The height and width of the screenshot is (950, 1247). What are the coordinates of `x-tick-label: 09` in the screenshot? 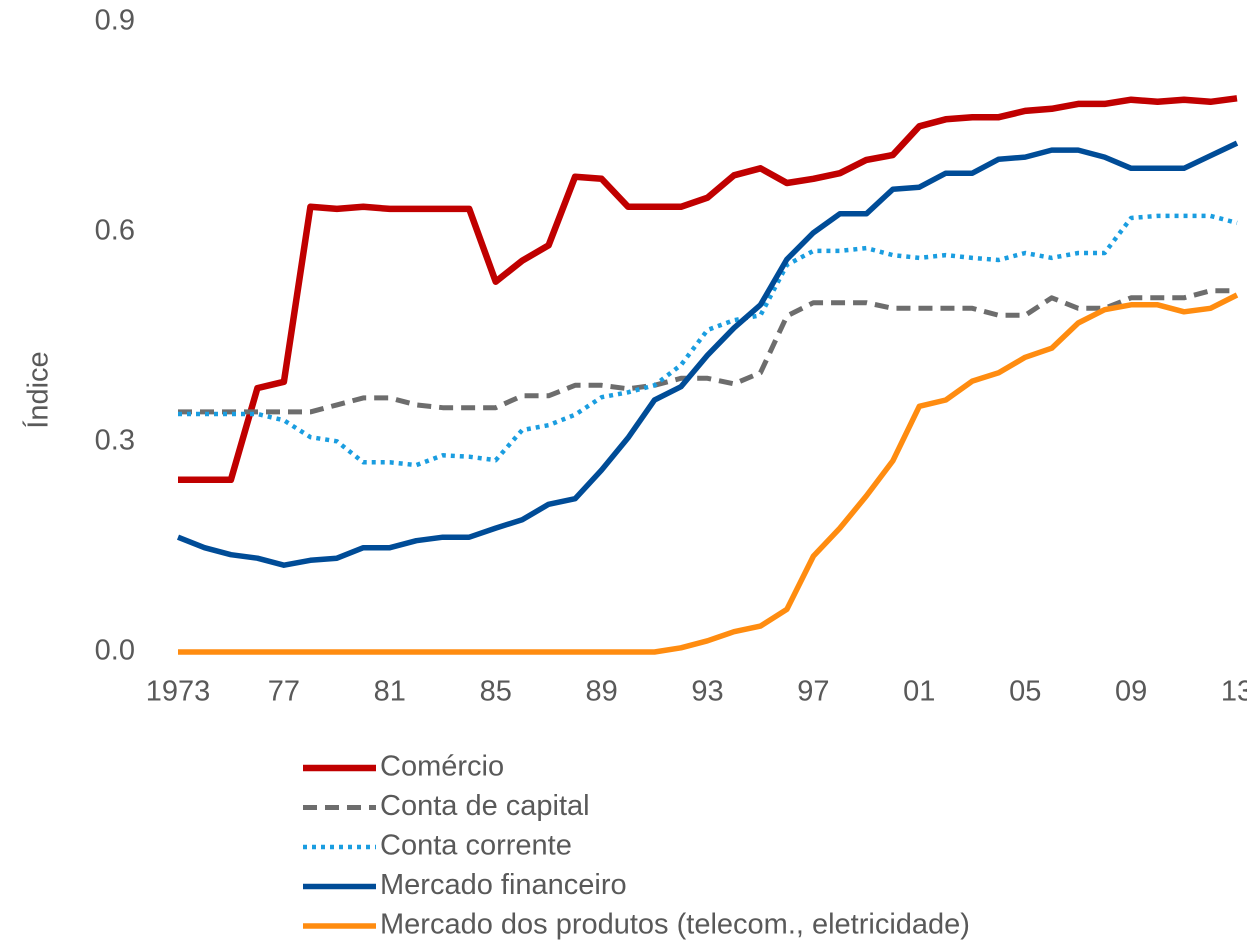 It's located at (1131, 692).